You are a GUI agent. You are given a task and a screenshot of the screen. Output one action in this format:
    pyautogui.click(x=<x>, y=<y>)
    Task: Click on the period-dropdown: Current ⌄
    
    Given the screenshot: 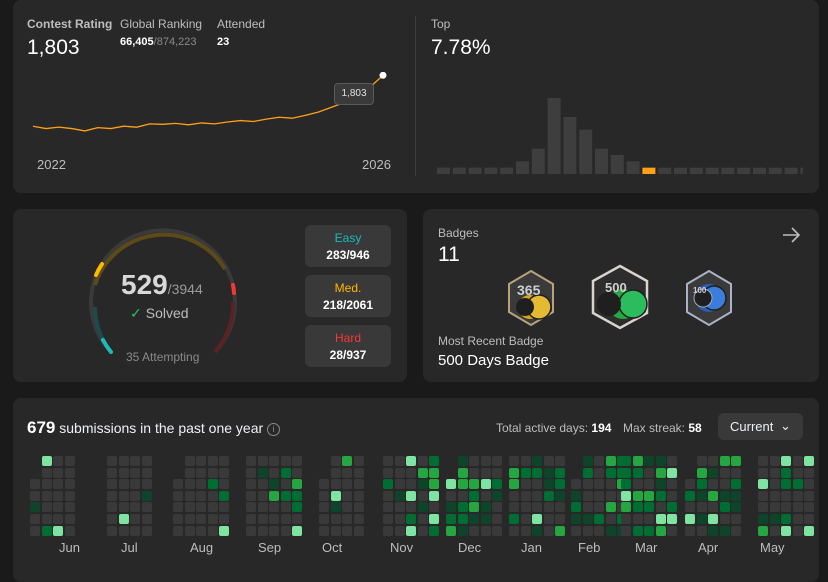 What is the action you would take?
    pyautogui.click(x=760, y=426)
    